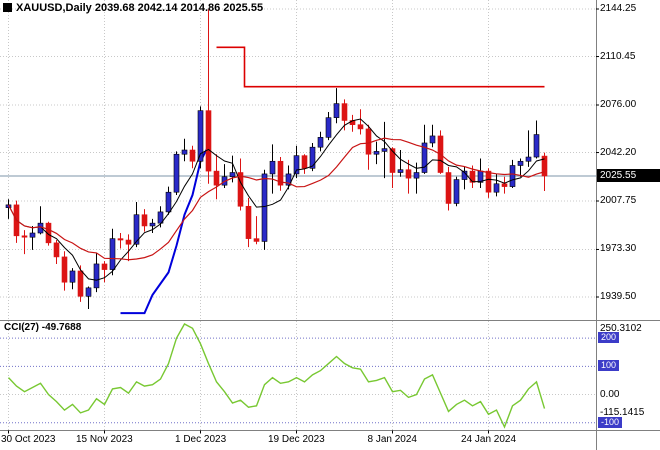 This screenshot has height=450, width=660. I want to click on cci-level-badge: 100, so click(609, 366).